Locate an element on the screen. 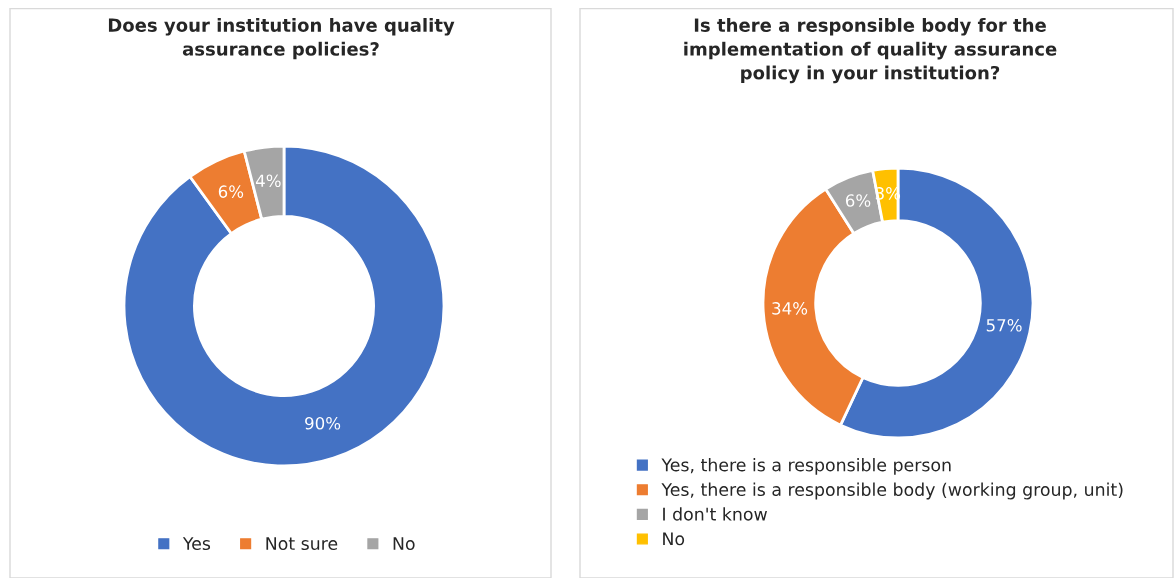 This screenshot has height=578, width=1175. chart-title: Does your institution have quality assurance policies? is located at coordinates (281, 39).